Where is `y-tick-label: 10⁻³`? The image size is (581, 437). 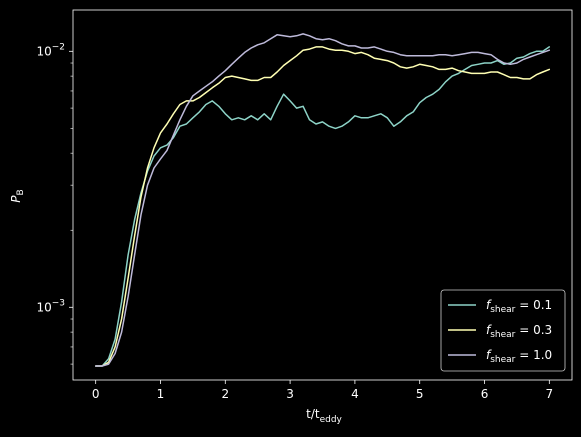
y-tick-label: 10⁻³ is located at coordinates (50, 306).